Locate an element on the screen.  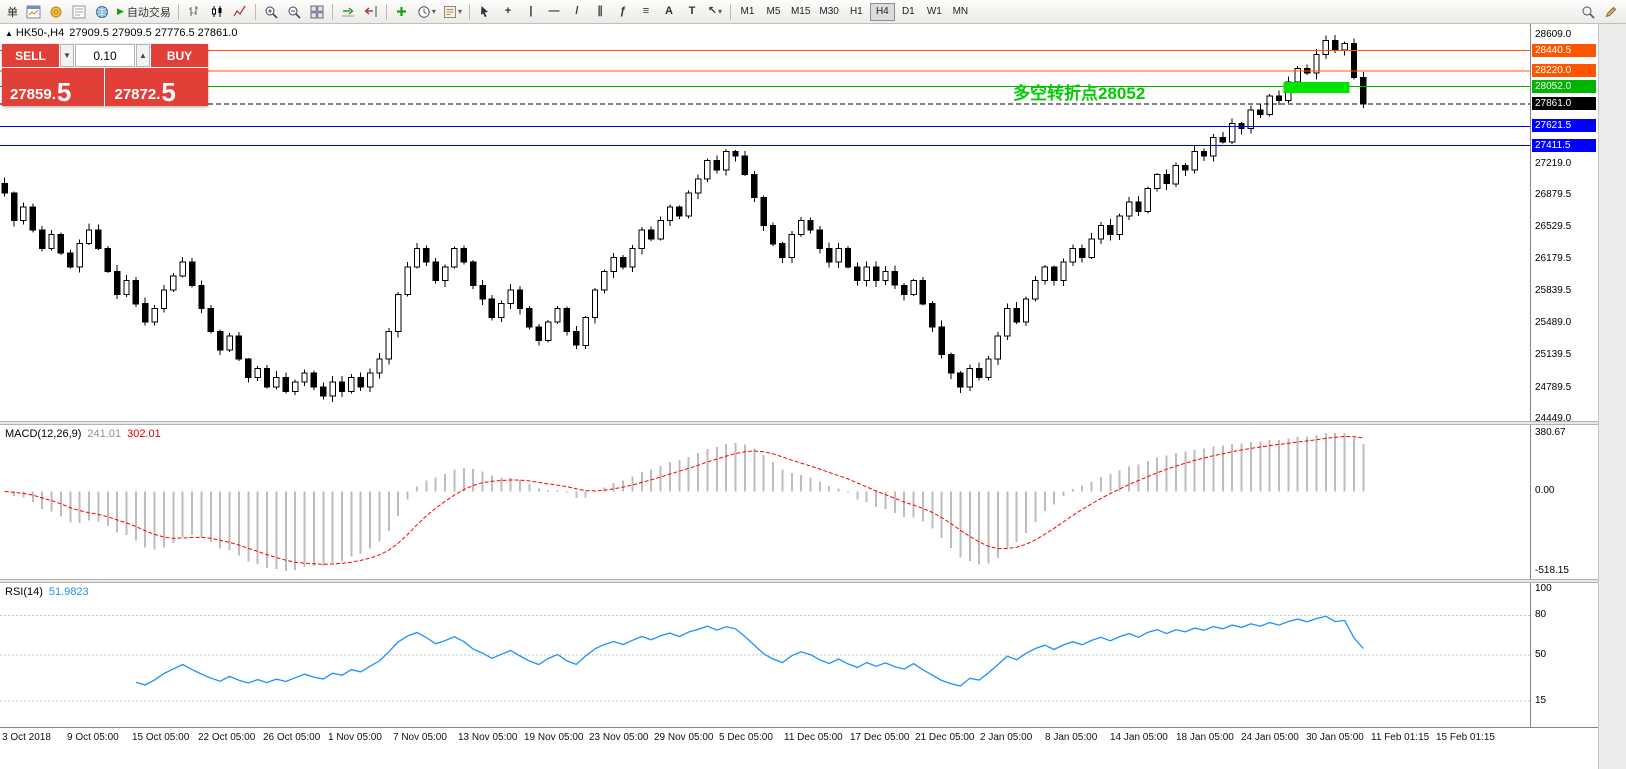
timeframe-m5-button: M5 is located at coordinates (773, 12).